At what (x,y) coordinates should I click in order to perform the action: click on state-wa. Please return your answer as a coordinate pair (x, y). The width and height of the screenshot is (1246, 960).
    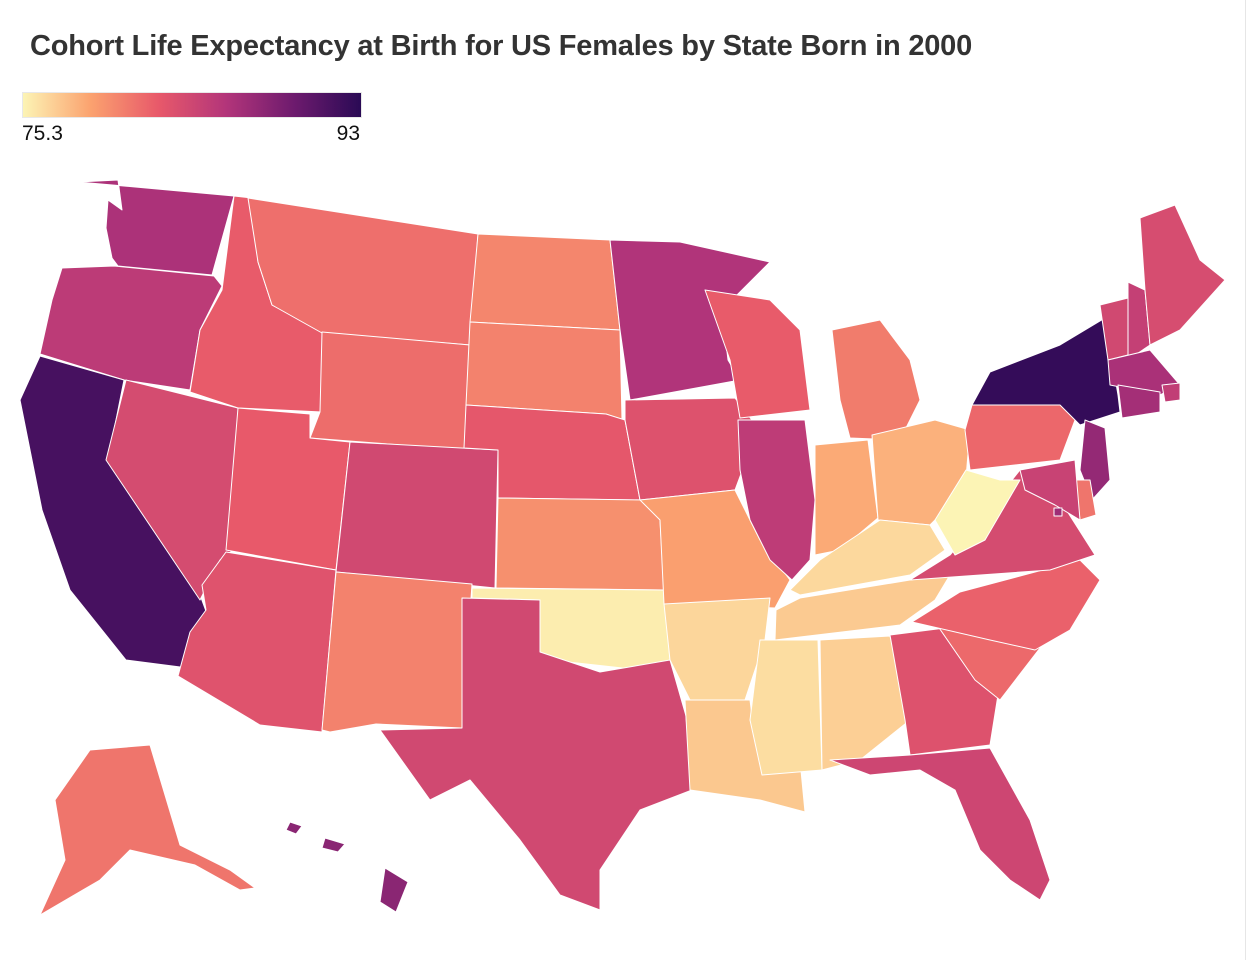
    Looking at the image, I should click on (156, 227).